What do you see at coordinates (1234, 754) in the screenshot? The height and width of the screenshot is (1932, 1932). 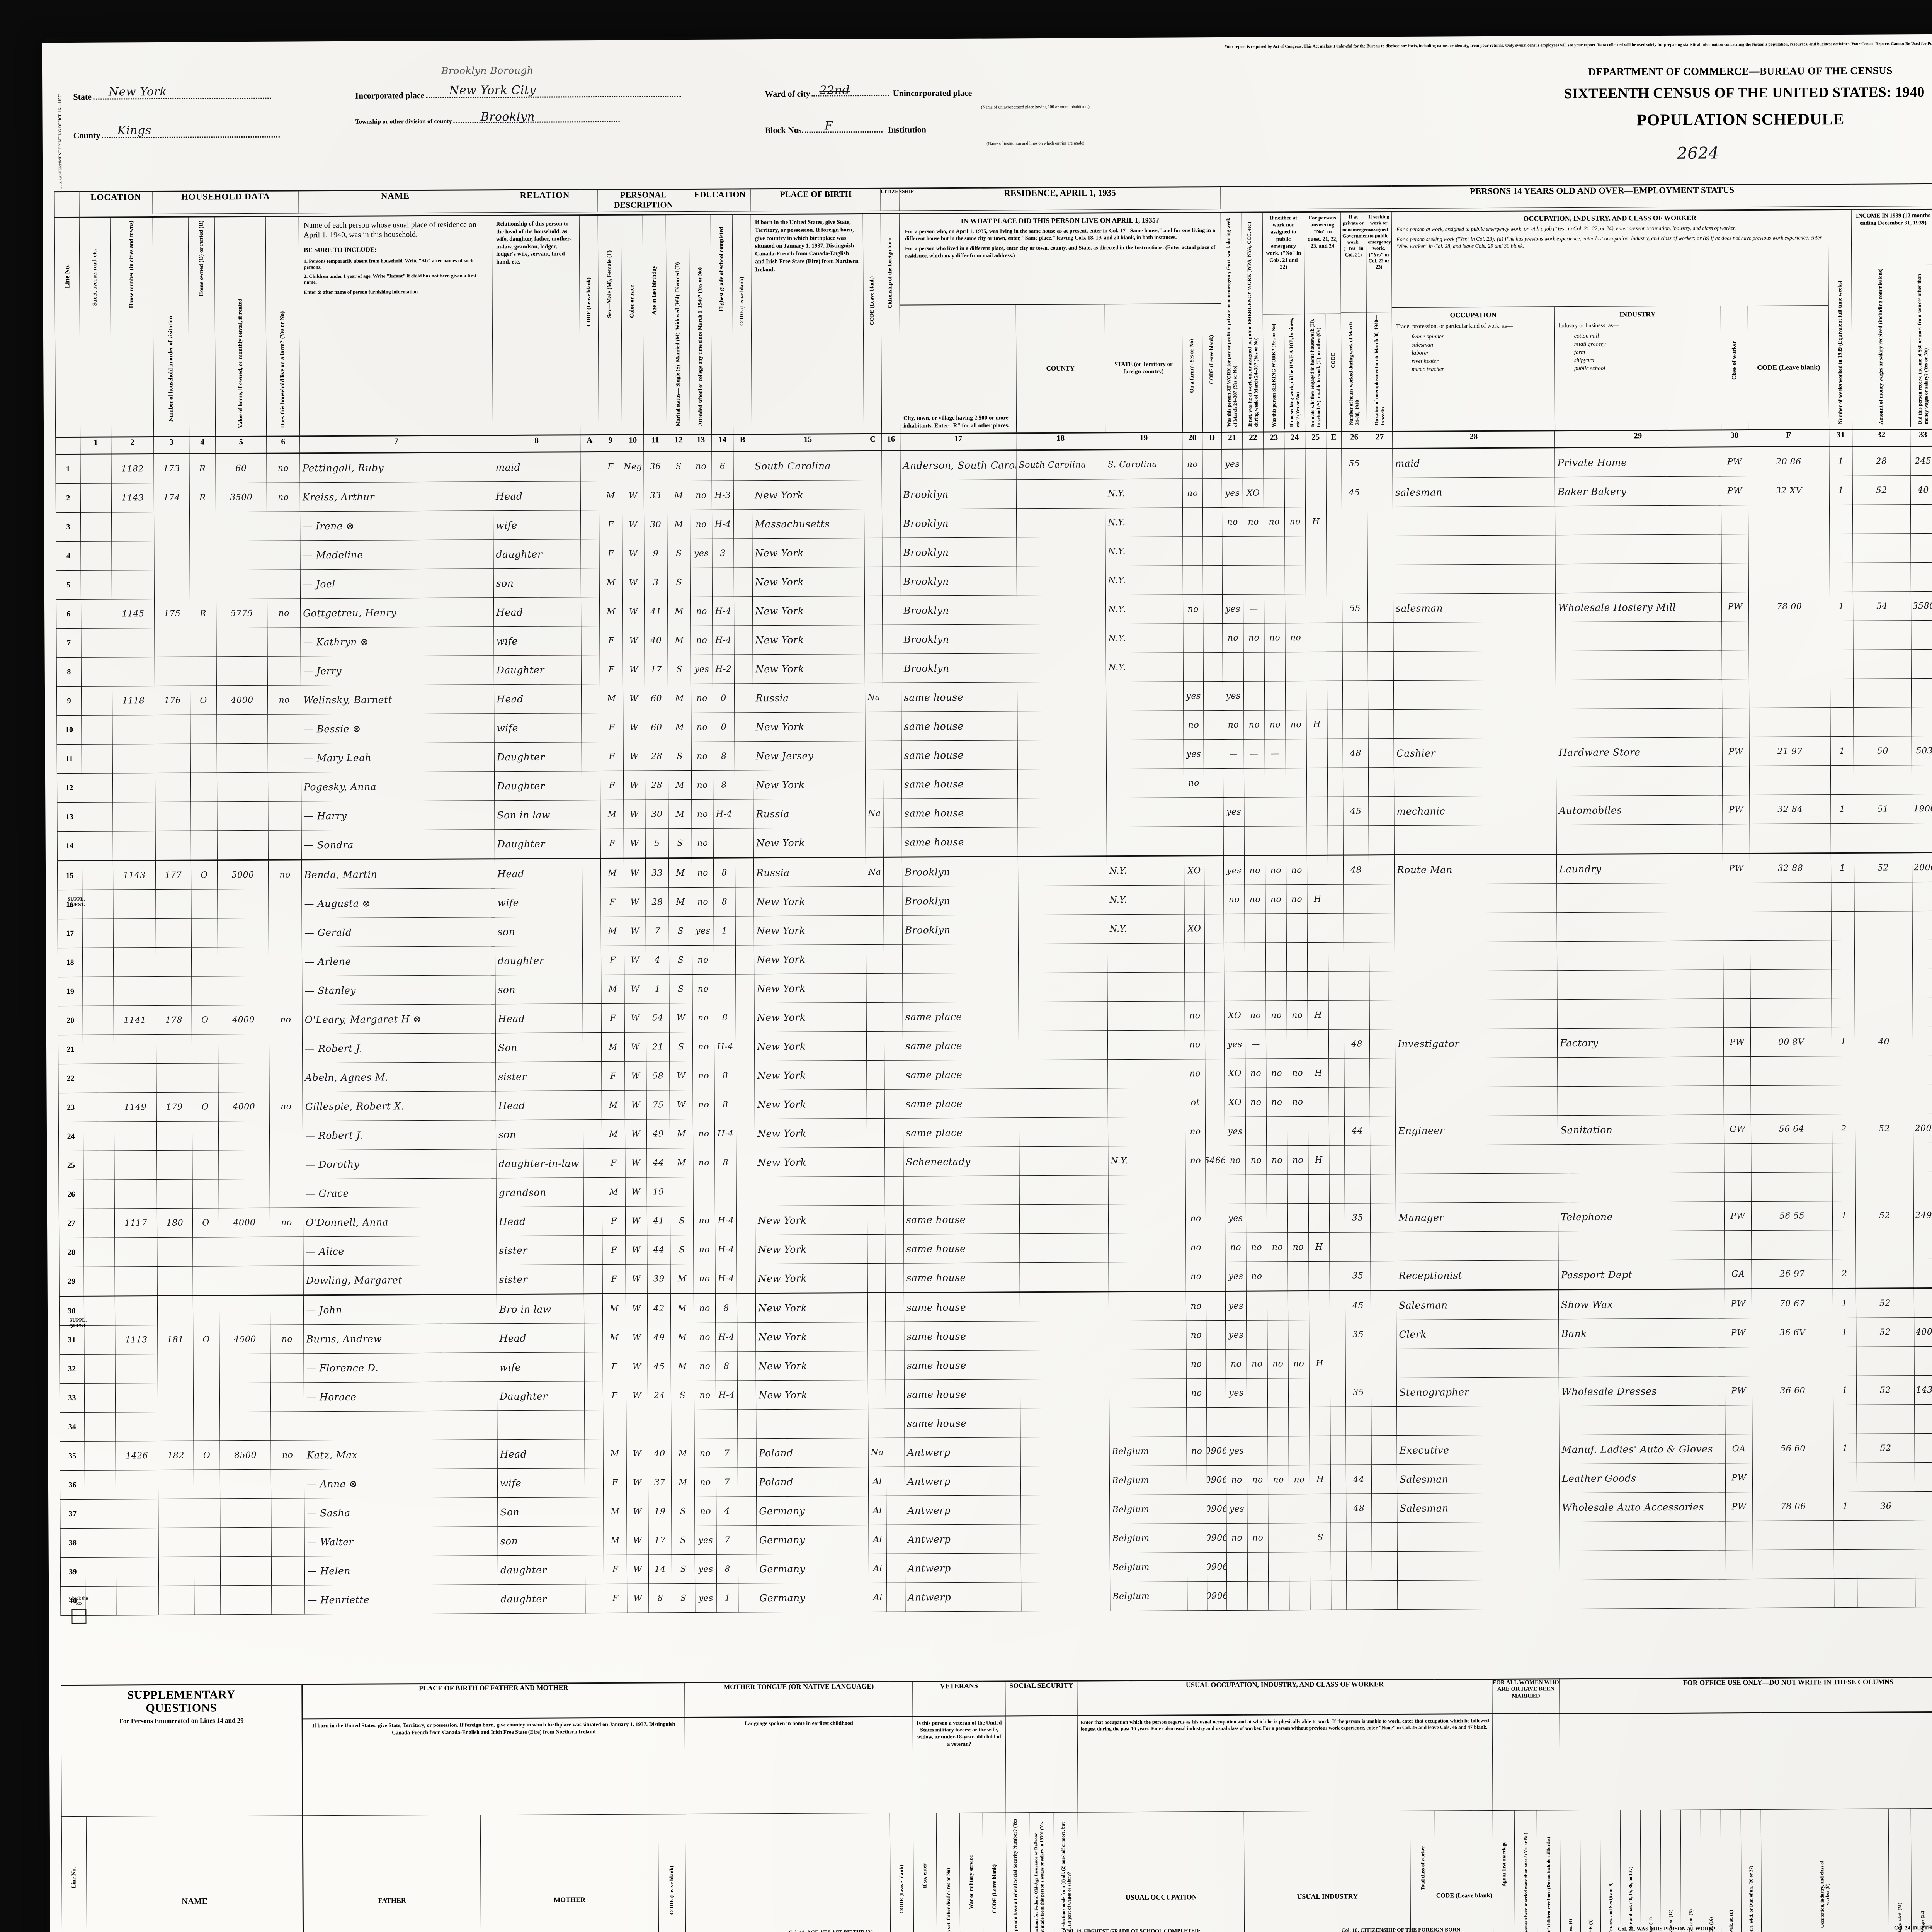 I see `cell-c21: —` at bounding box center [1234, 754].